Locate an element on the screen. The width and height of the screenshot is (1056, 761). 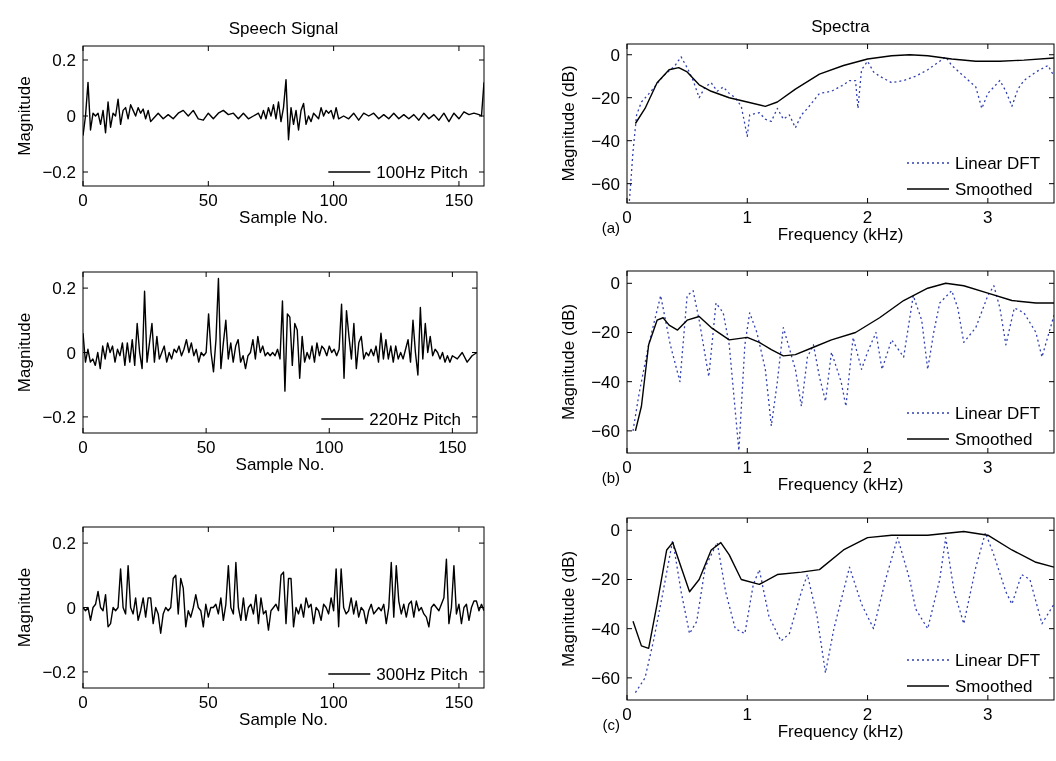
text: (c) is located at coordinates (611, 724).